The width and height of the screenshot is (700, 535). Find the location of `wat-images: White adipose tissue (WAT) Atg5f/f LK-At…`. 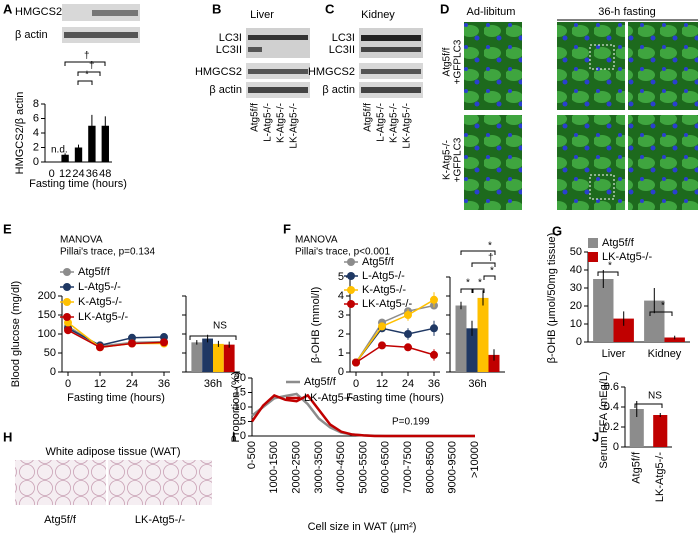

wat-images: White adipose tissue (WAT) Atg5f/f LK-At… is located at coordinates (113, 486).